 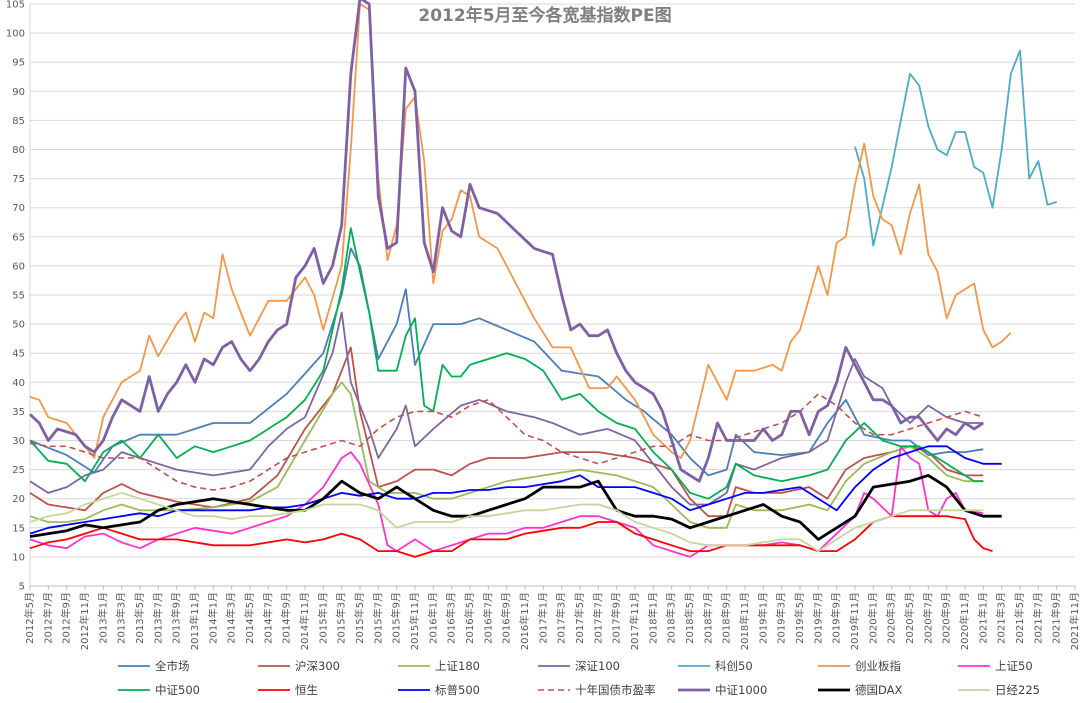 I want to click on x-tick-label: 2016年1月, so click(x=432, y=618).